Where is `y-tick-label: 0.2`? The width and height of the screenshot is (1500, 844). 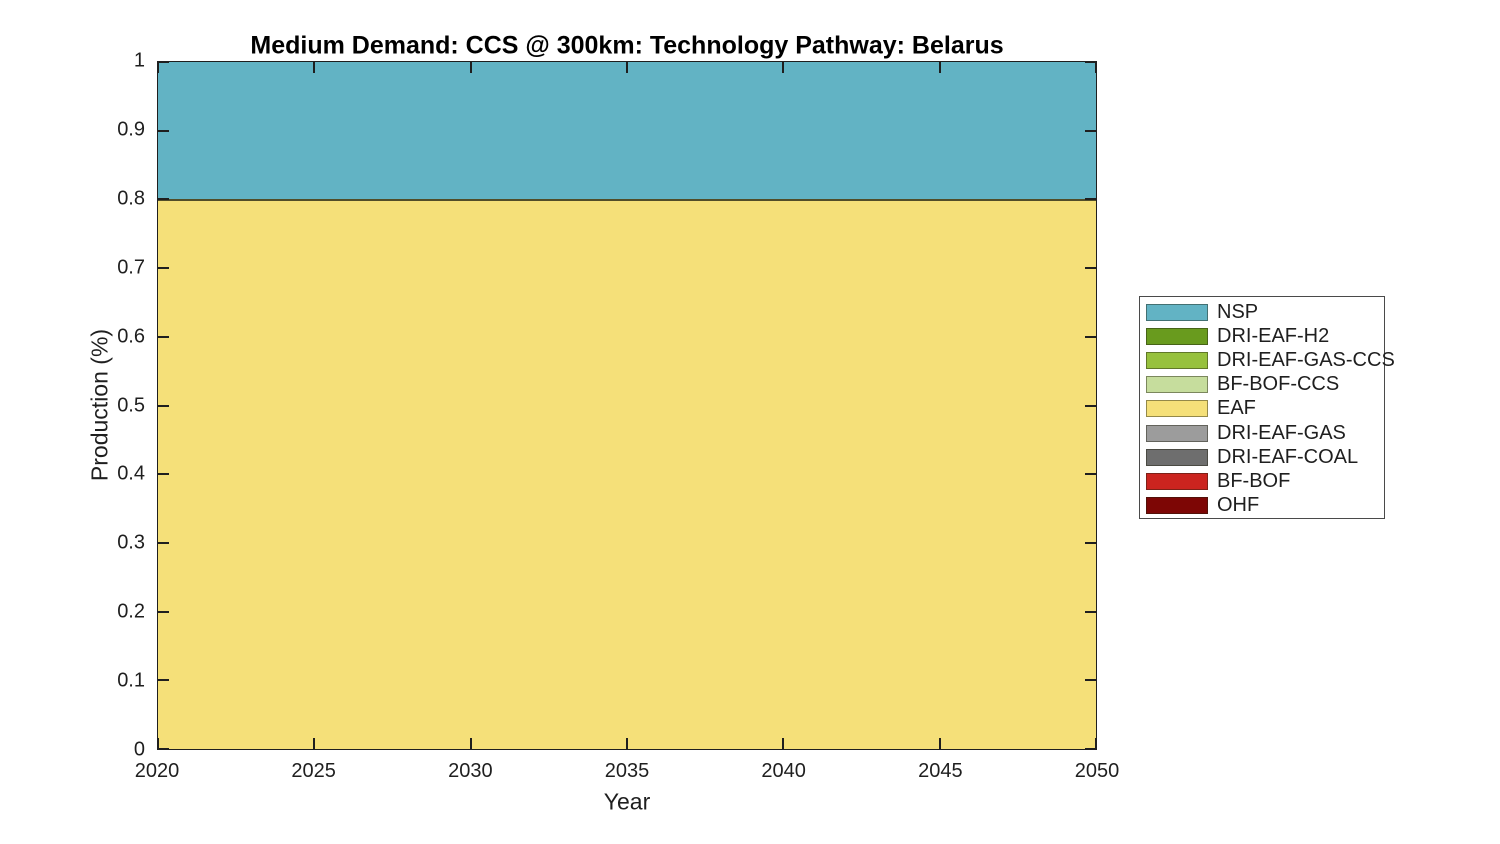
y-tick-label: 0.2 is located at coordinates (131, 611).